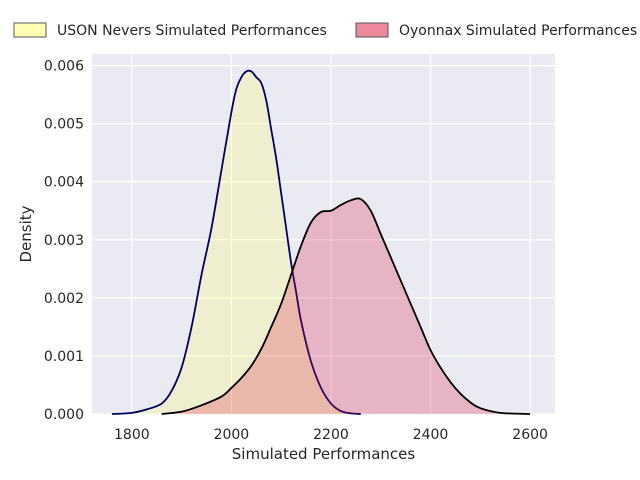  I want to click on y-tick-label: 0.002, so click(64, 299).